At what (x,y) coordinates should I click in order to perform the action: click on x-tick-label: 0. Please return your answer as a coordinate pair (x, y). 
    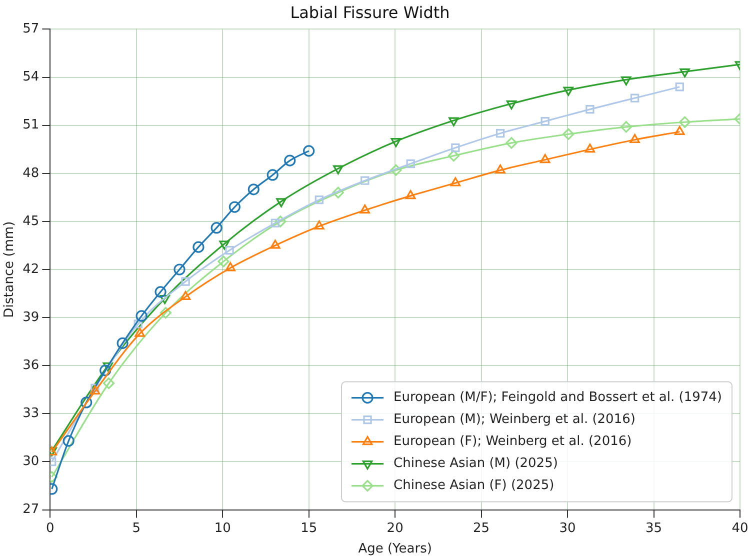
    Looking at the image, I should click on (50, 528).